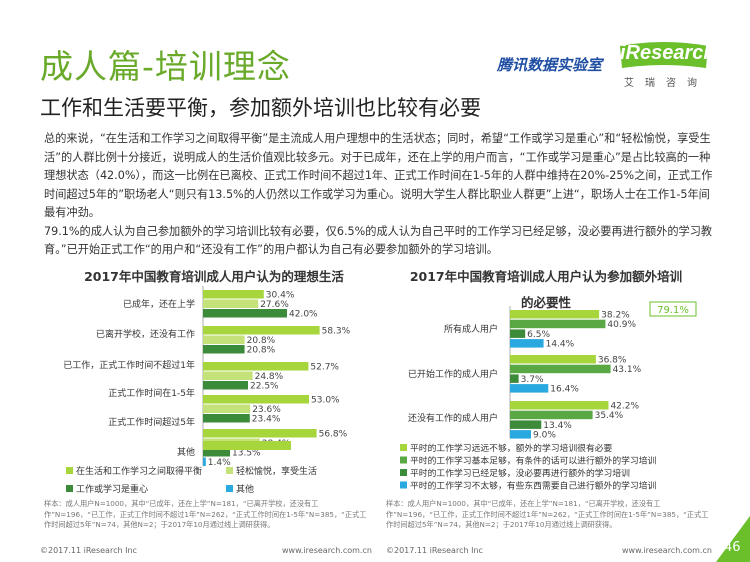 Image resolution: width=750 pixels, height=562 pixels. What do you see at coordinates (545, 302) in the screenshot?
I see `training-necessity-chart-title-line2: 的必要性` at bounding box center [545, 302].